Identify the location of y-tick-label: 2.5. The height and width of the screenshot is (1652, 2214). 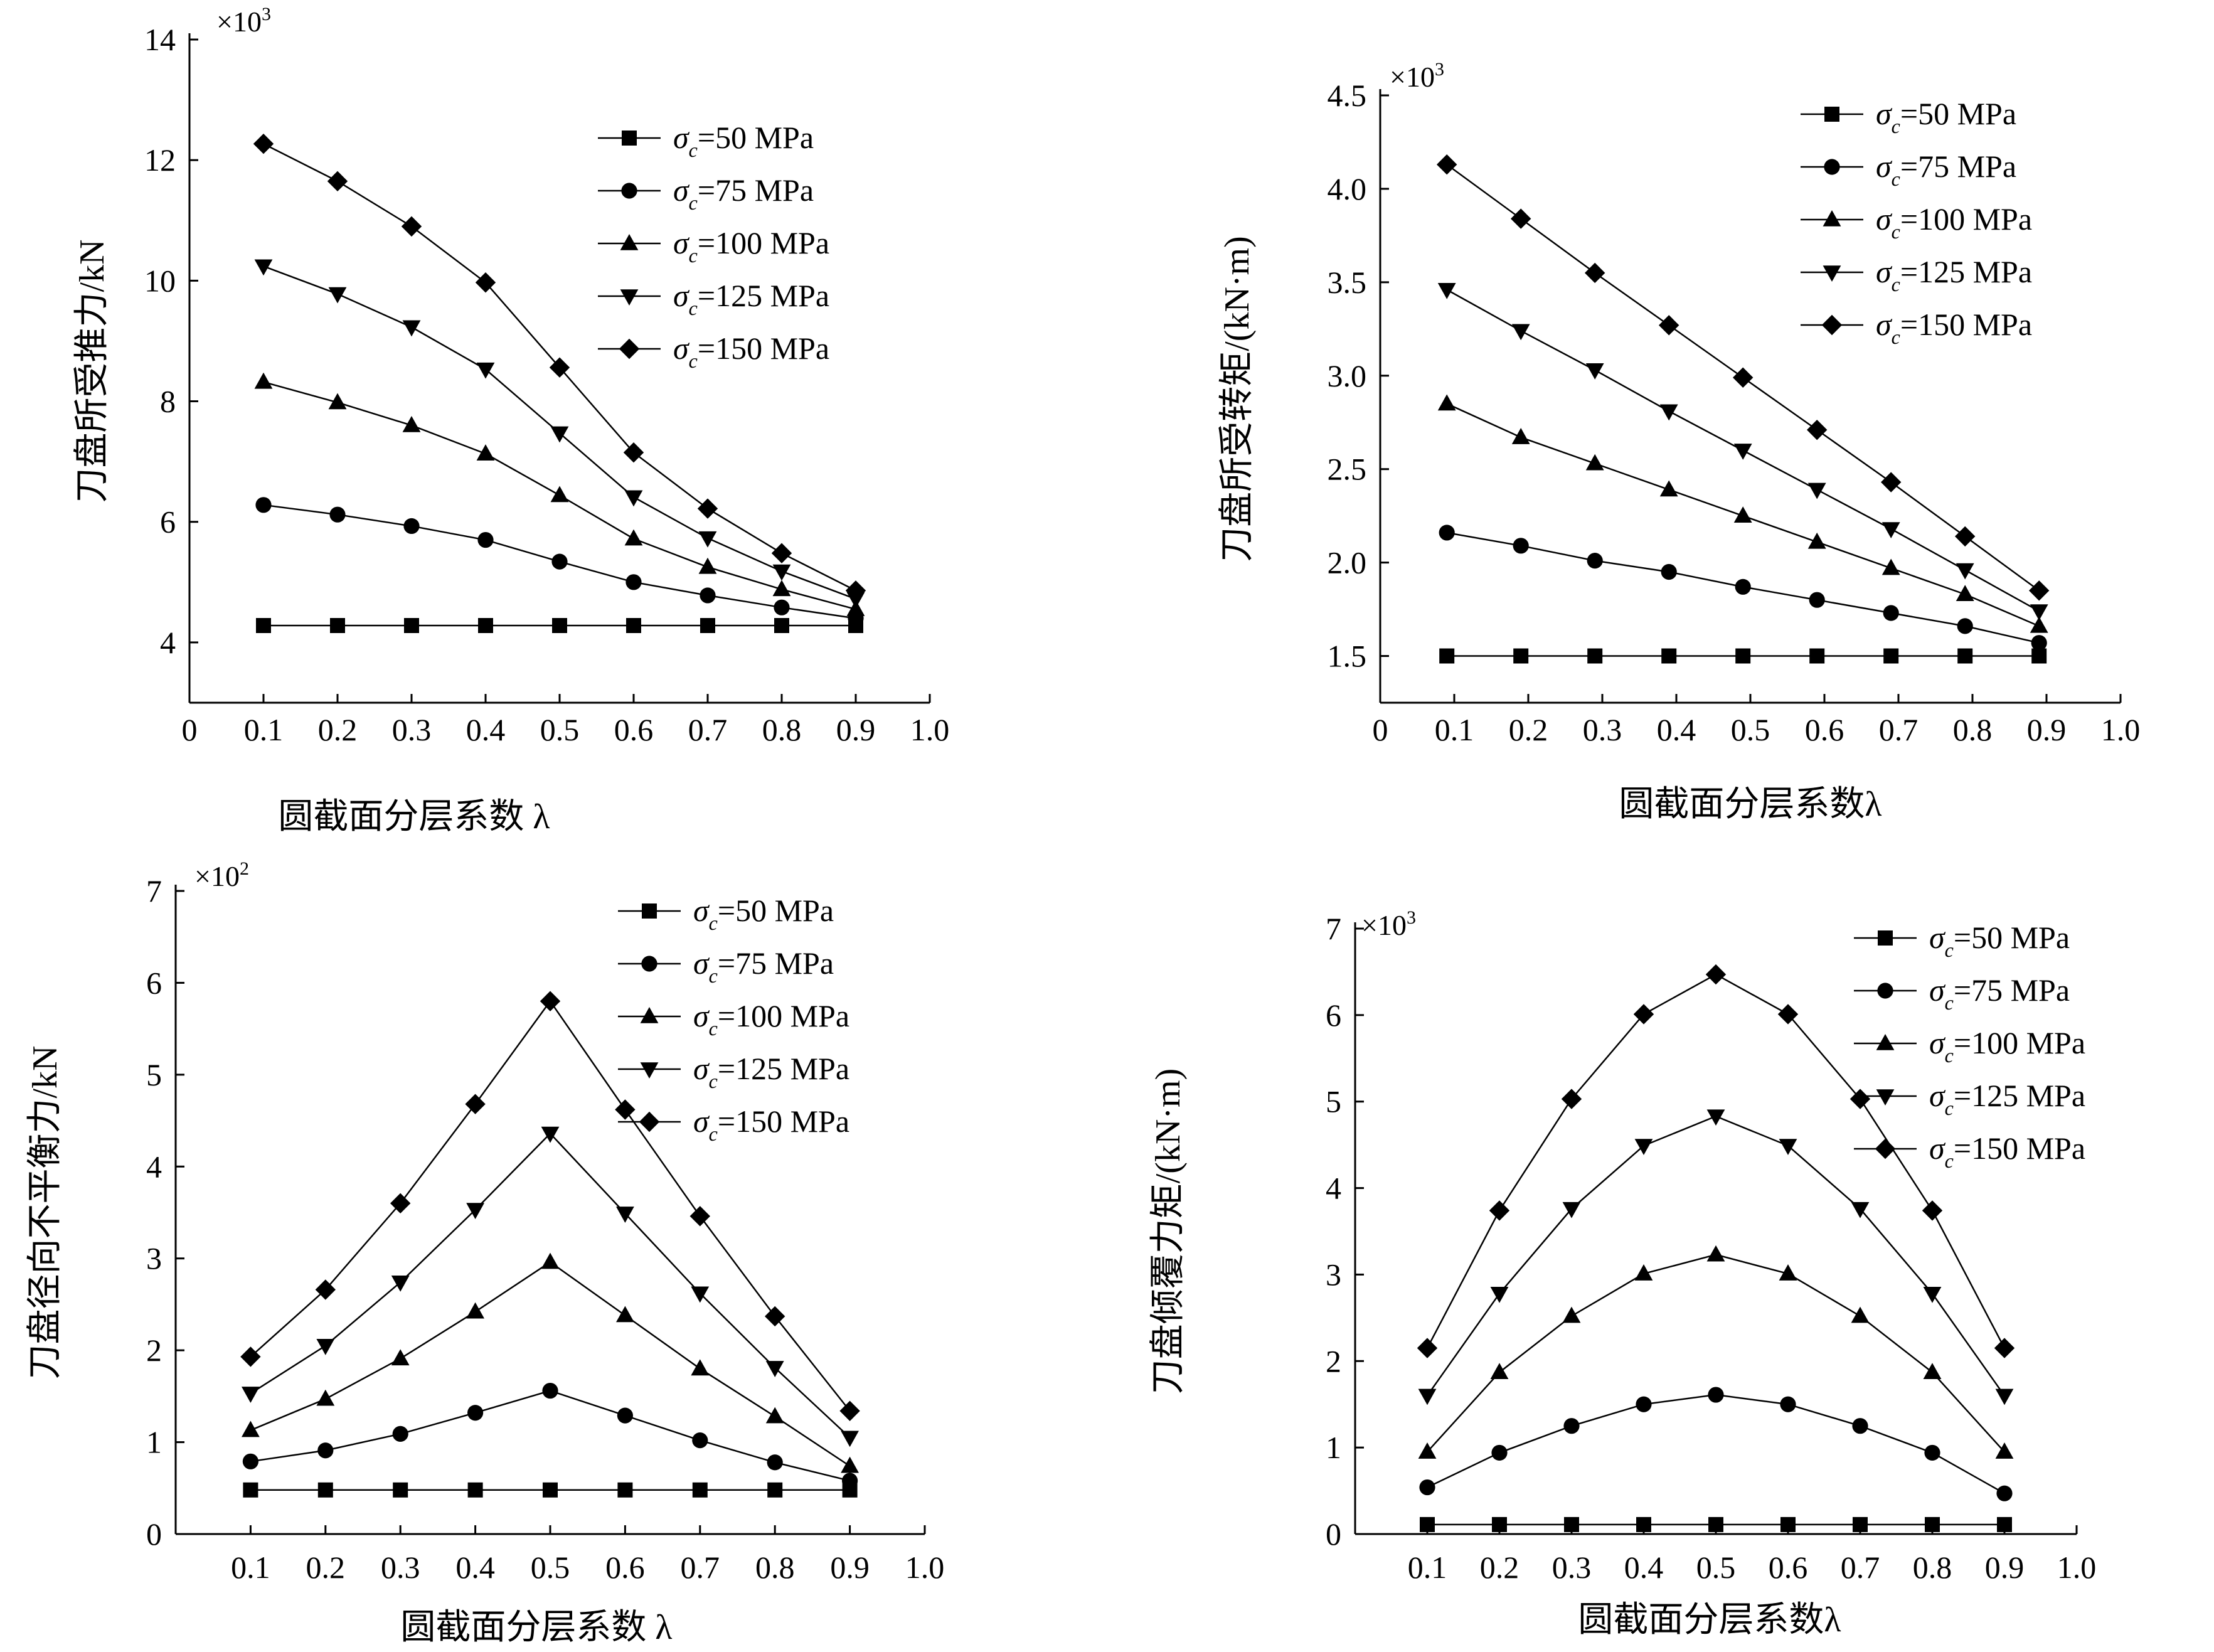
(1347, 469).